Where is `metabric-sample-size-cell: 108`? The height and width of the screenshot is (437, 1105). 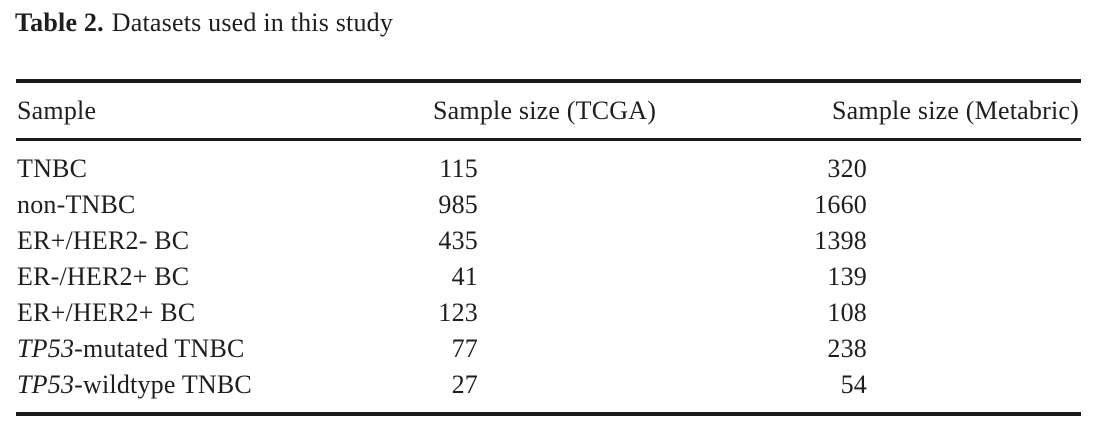 metabric-sample-size-cell: 108 is located at coordinates (847, 312).